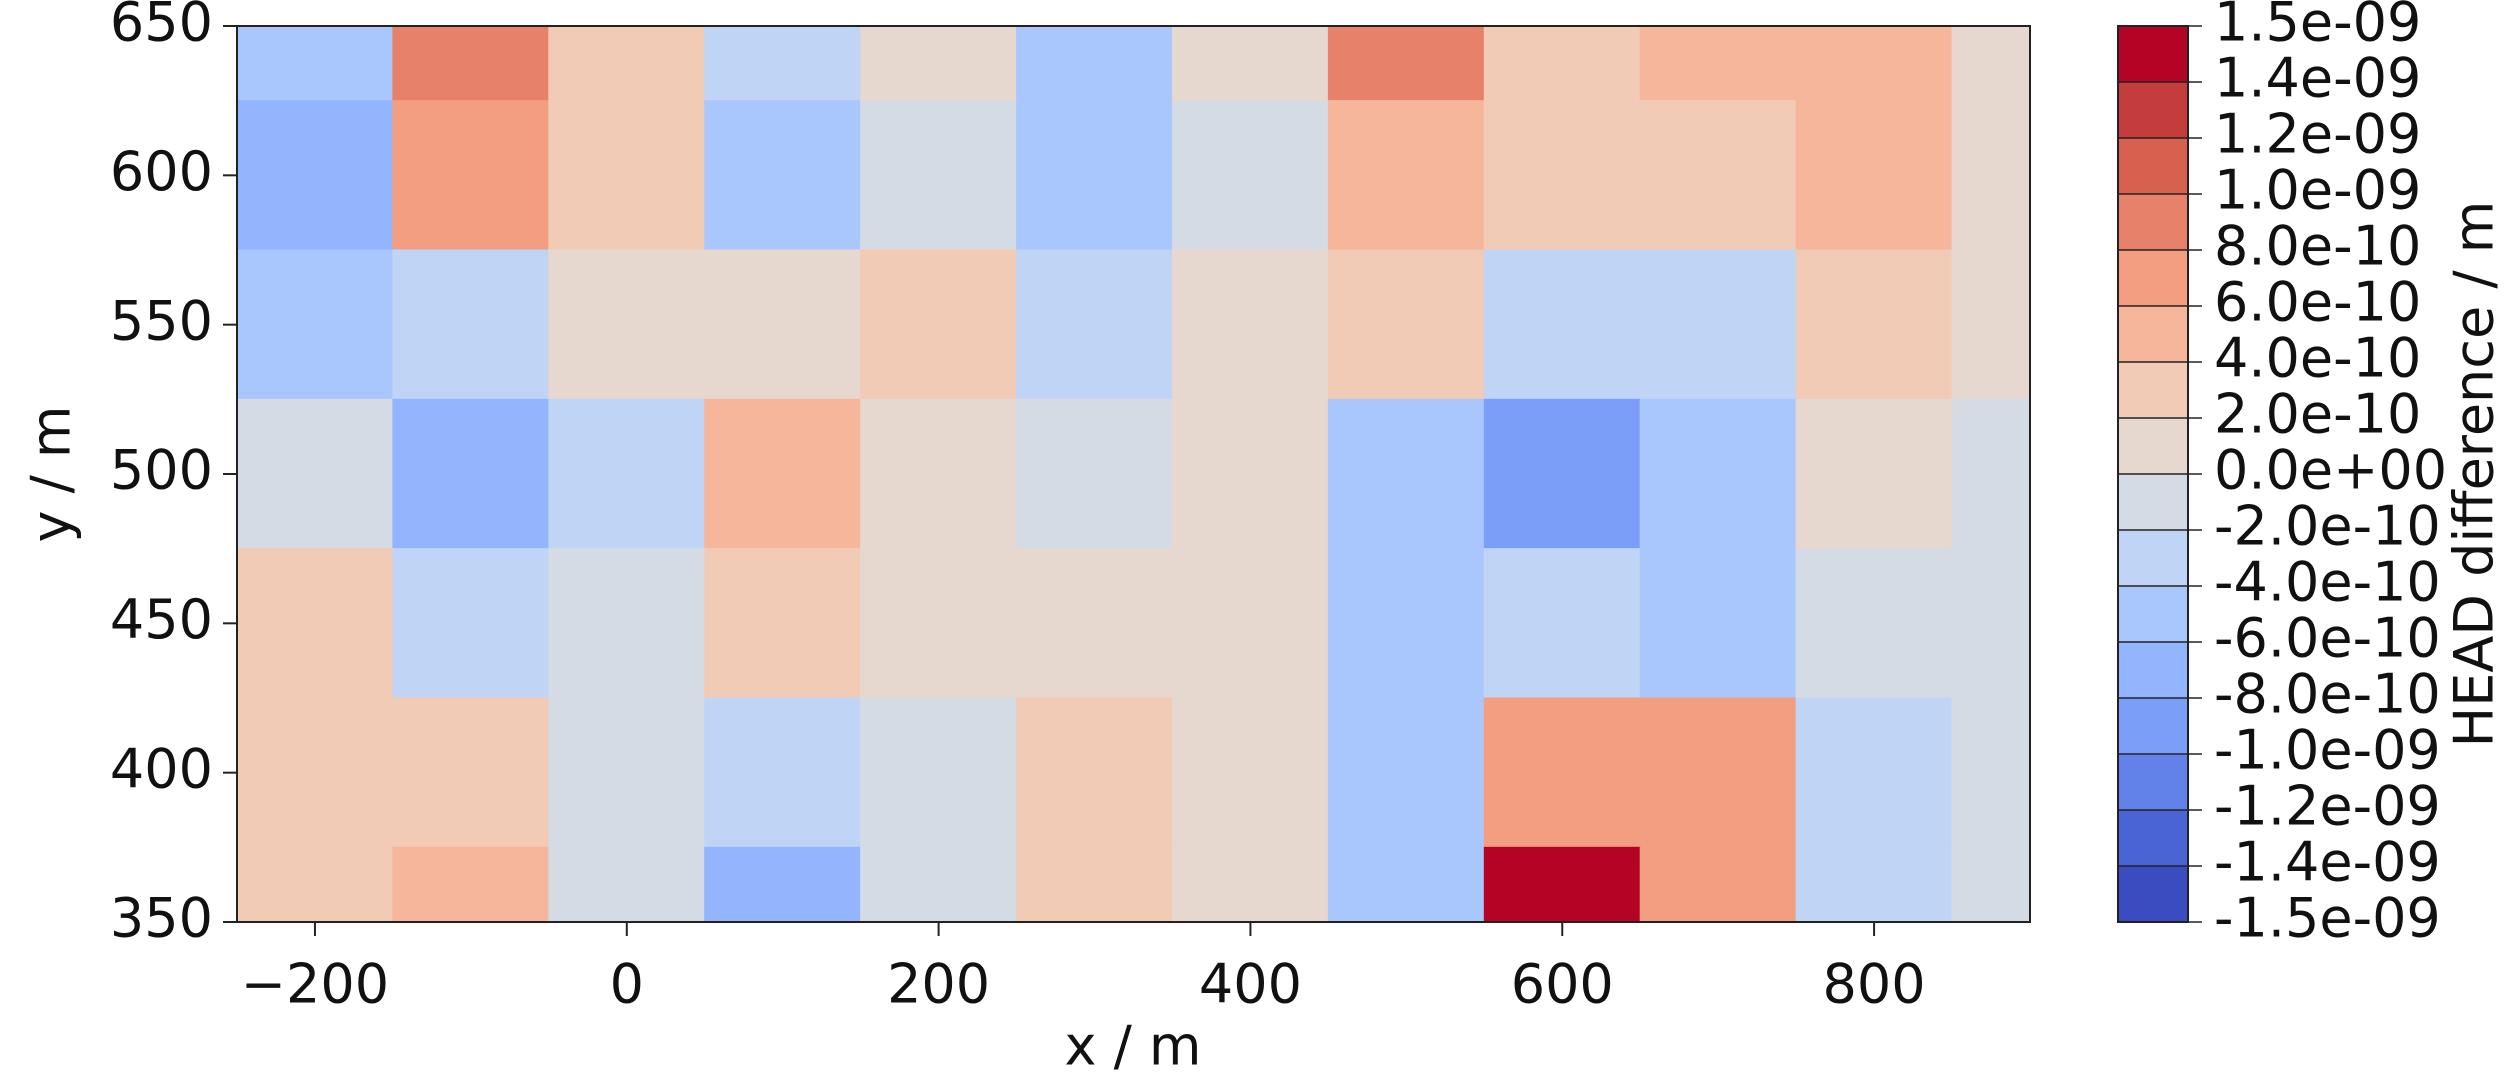 The image size is (2520, 1080). What do you see at coordinates (1250, 984) in the screenshot?
I see `x-tick-label: 400` at bounding box center [1250, 984].